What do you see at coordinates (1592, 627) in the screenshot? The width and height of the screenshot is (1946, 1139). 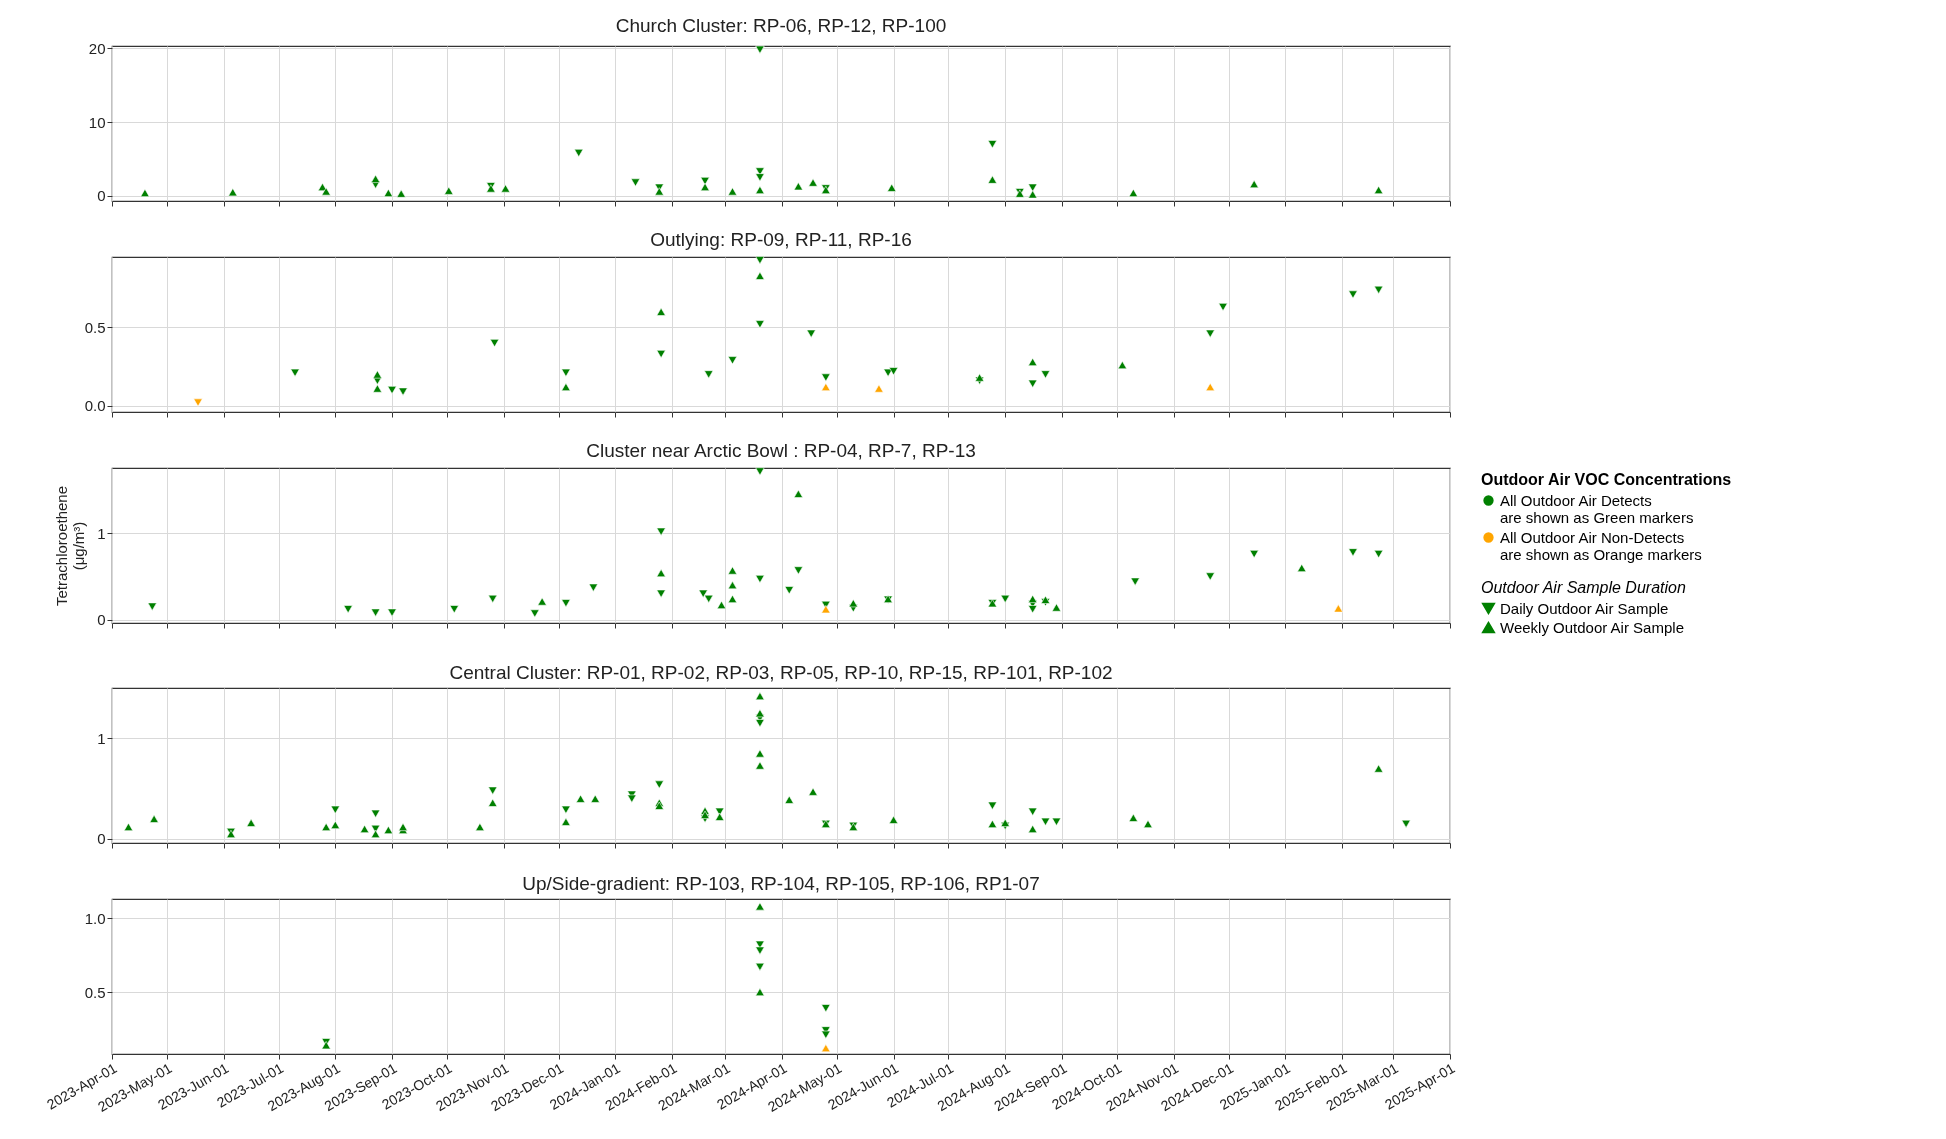 I see `legend-label: Weekly Outdoor Air Sample` at bounding box center [1592, 627].